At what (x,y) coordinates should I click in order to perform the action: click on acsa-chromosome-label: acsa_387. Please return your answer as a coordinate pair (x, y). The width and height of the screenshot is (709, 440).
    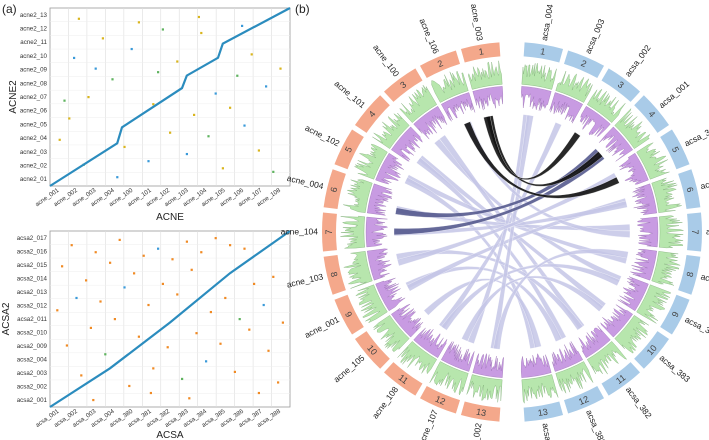
    Looking at the image, I should click on (704, 280).